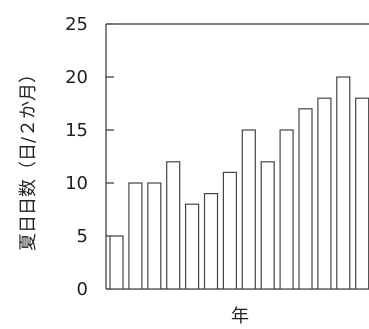 The height and width of the screenshot is (329, 369). Describe the element at coordinates (89, 157) in the screenshot. I see `y-axis-ticks: 0 5 10 15 20 25` at that location.